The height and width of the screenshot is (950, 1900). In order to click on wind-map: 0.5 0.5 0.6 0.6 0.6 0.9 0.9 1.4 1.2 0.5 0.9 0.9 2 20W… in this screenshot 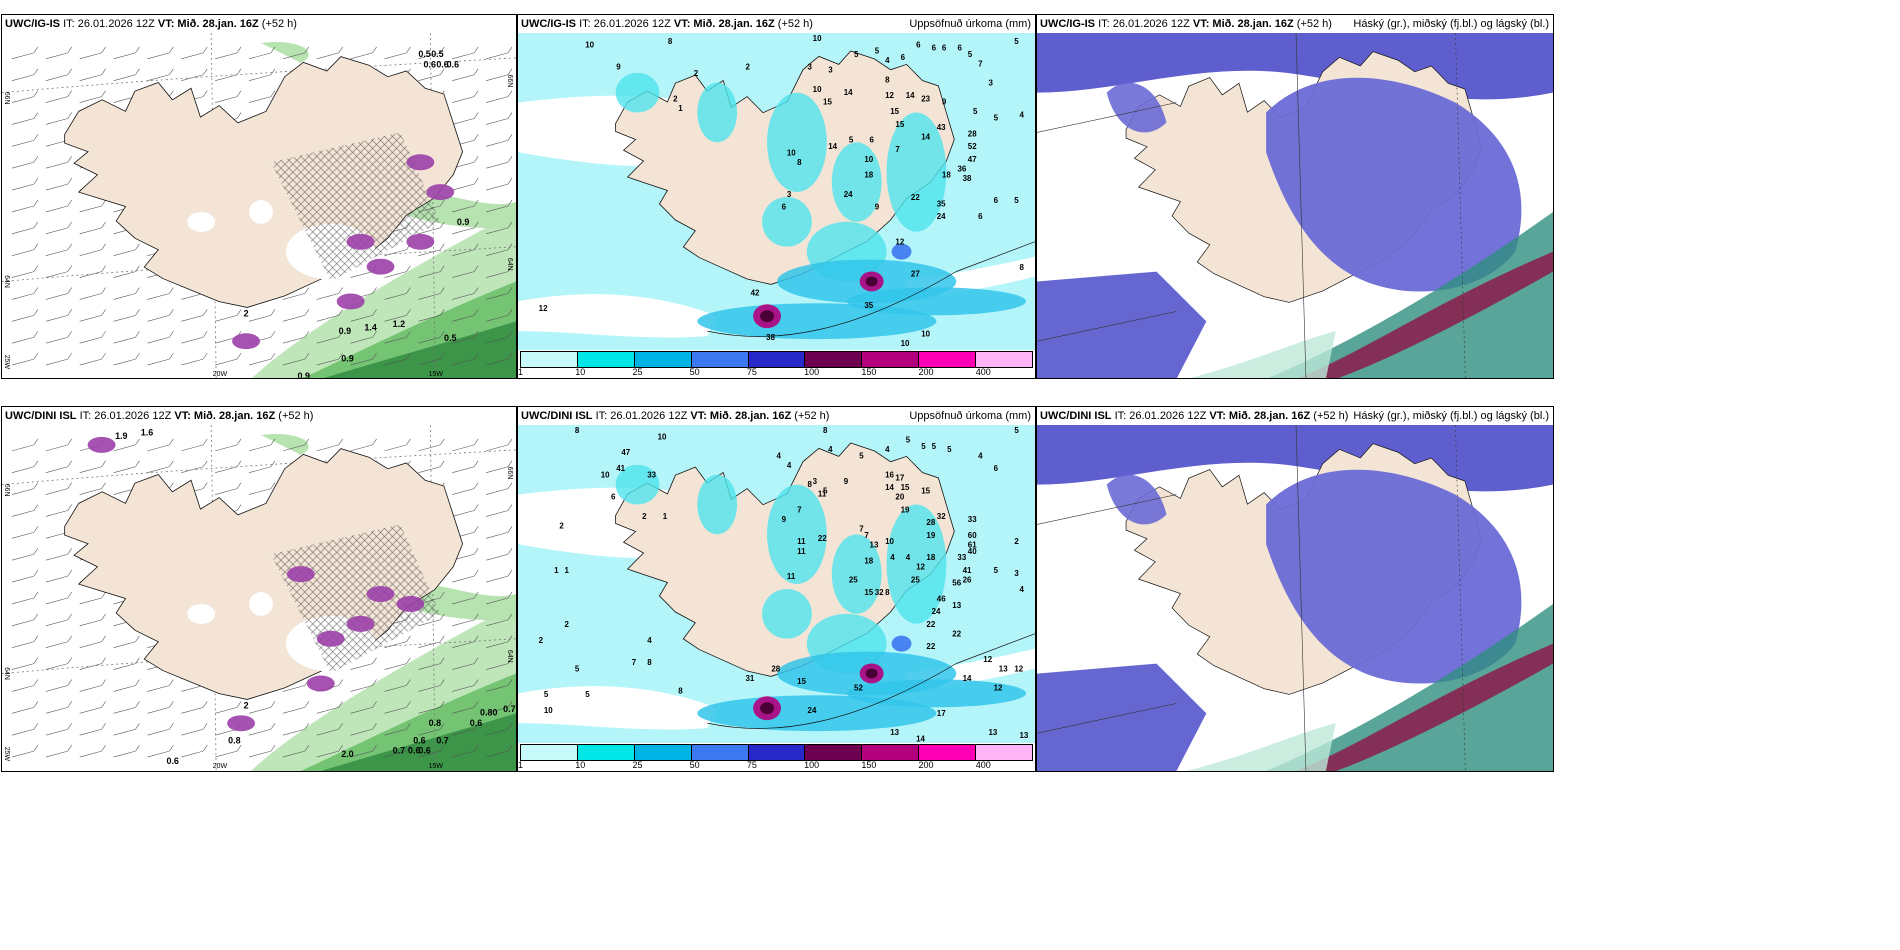, I will do `click(259, 205)`.